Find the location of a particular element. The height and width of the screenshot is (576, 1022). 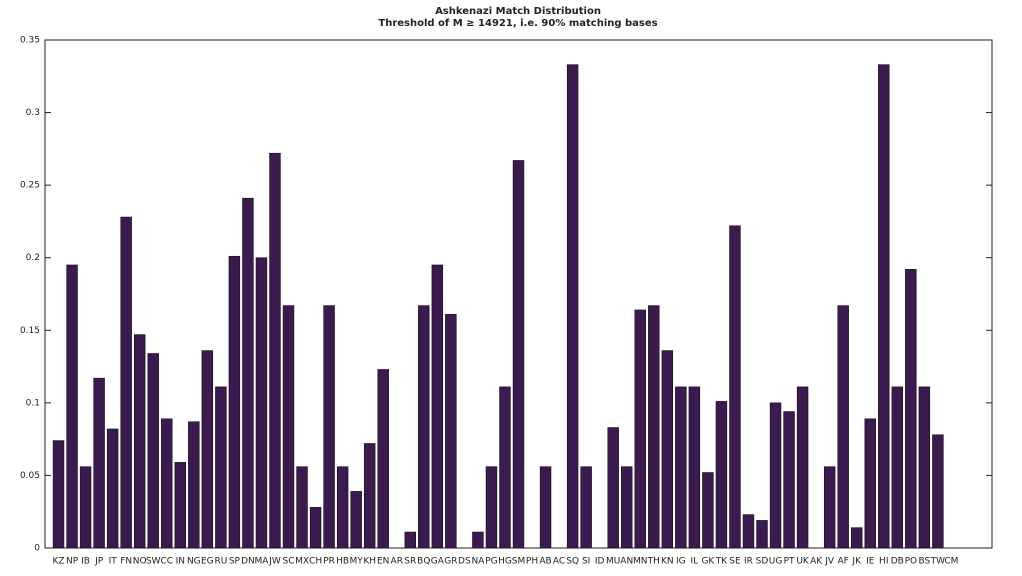

chart-title: Ashkenazi Match Distribution is located at coordinates (518, 11).